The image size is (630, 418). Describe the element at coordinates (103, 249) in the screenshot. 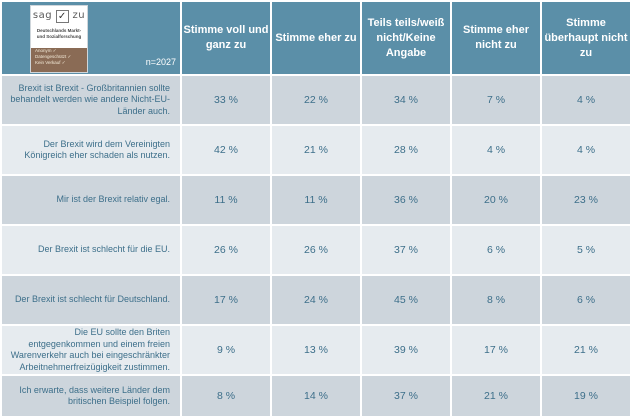

I see `statement-line: Der Brexit ist schlecht für die EU.` at that location.